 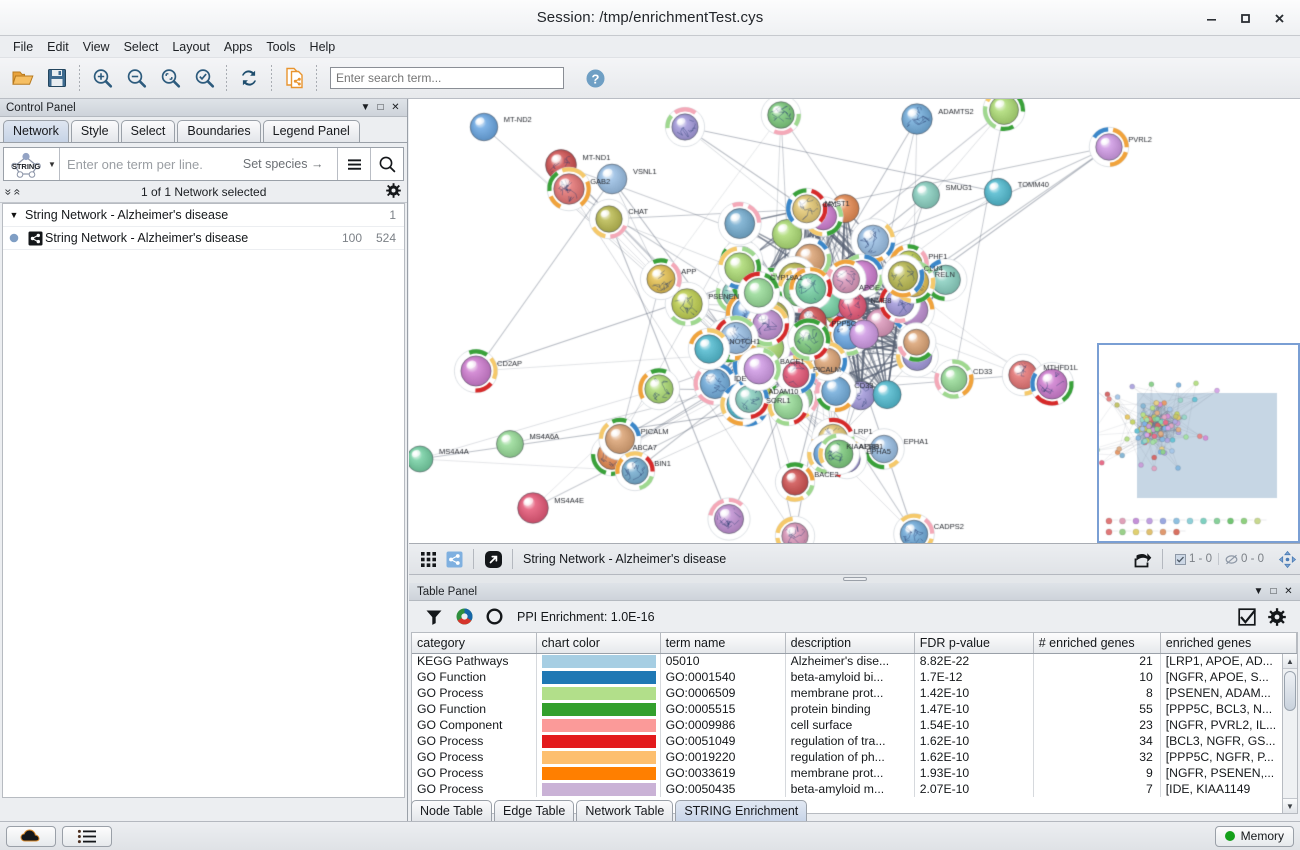 What do you see at coordinates (94, 131) in the screenshot?
I see `tab-style: Style` at bounding box center [94, 131].